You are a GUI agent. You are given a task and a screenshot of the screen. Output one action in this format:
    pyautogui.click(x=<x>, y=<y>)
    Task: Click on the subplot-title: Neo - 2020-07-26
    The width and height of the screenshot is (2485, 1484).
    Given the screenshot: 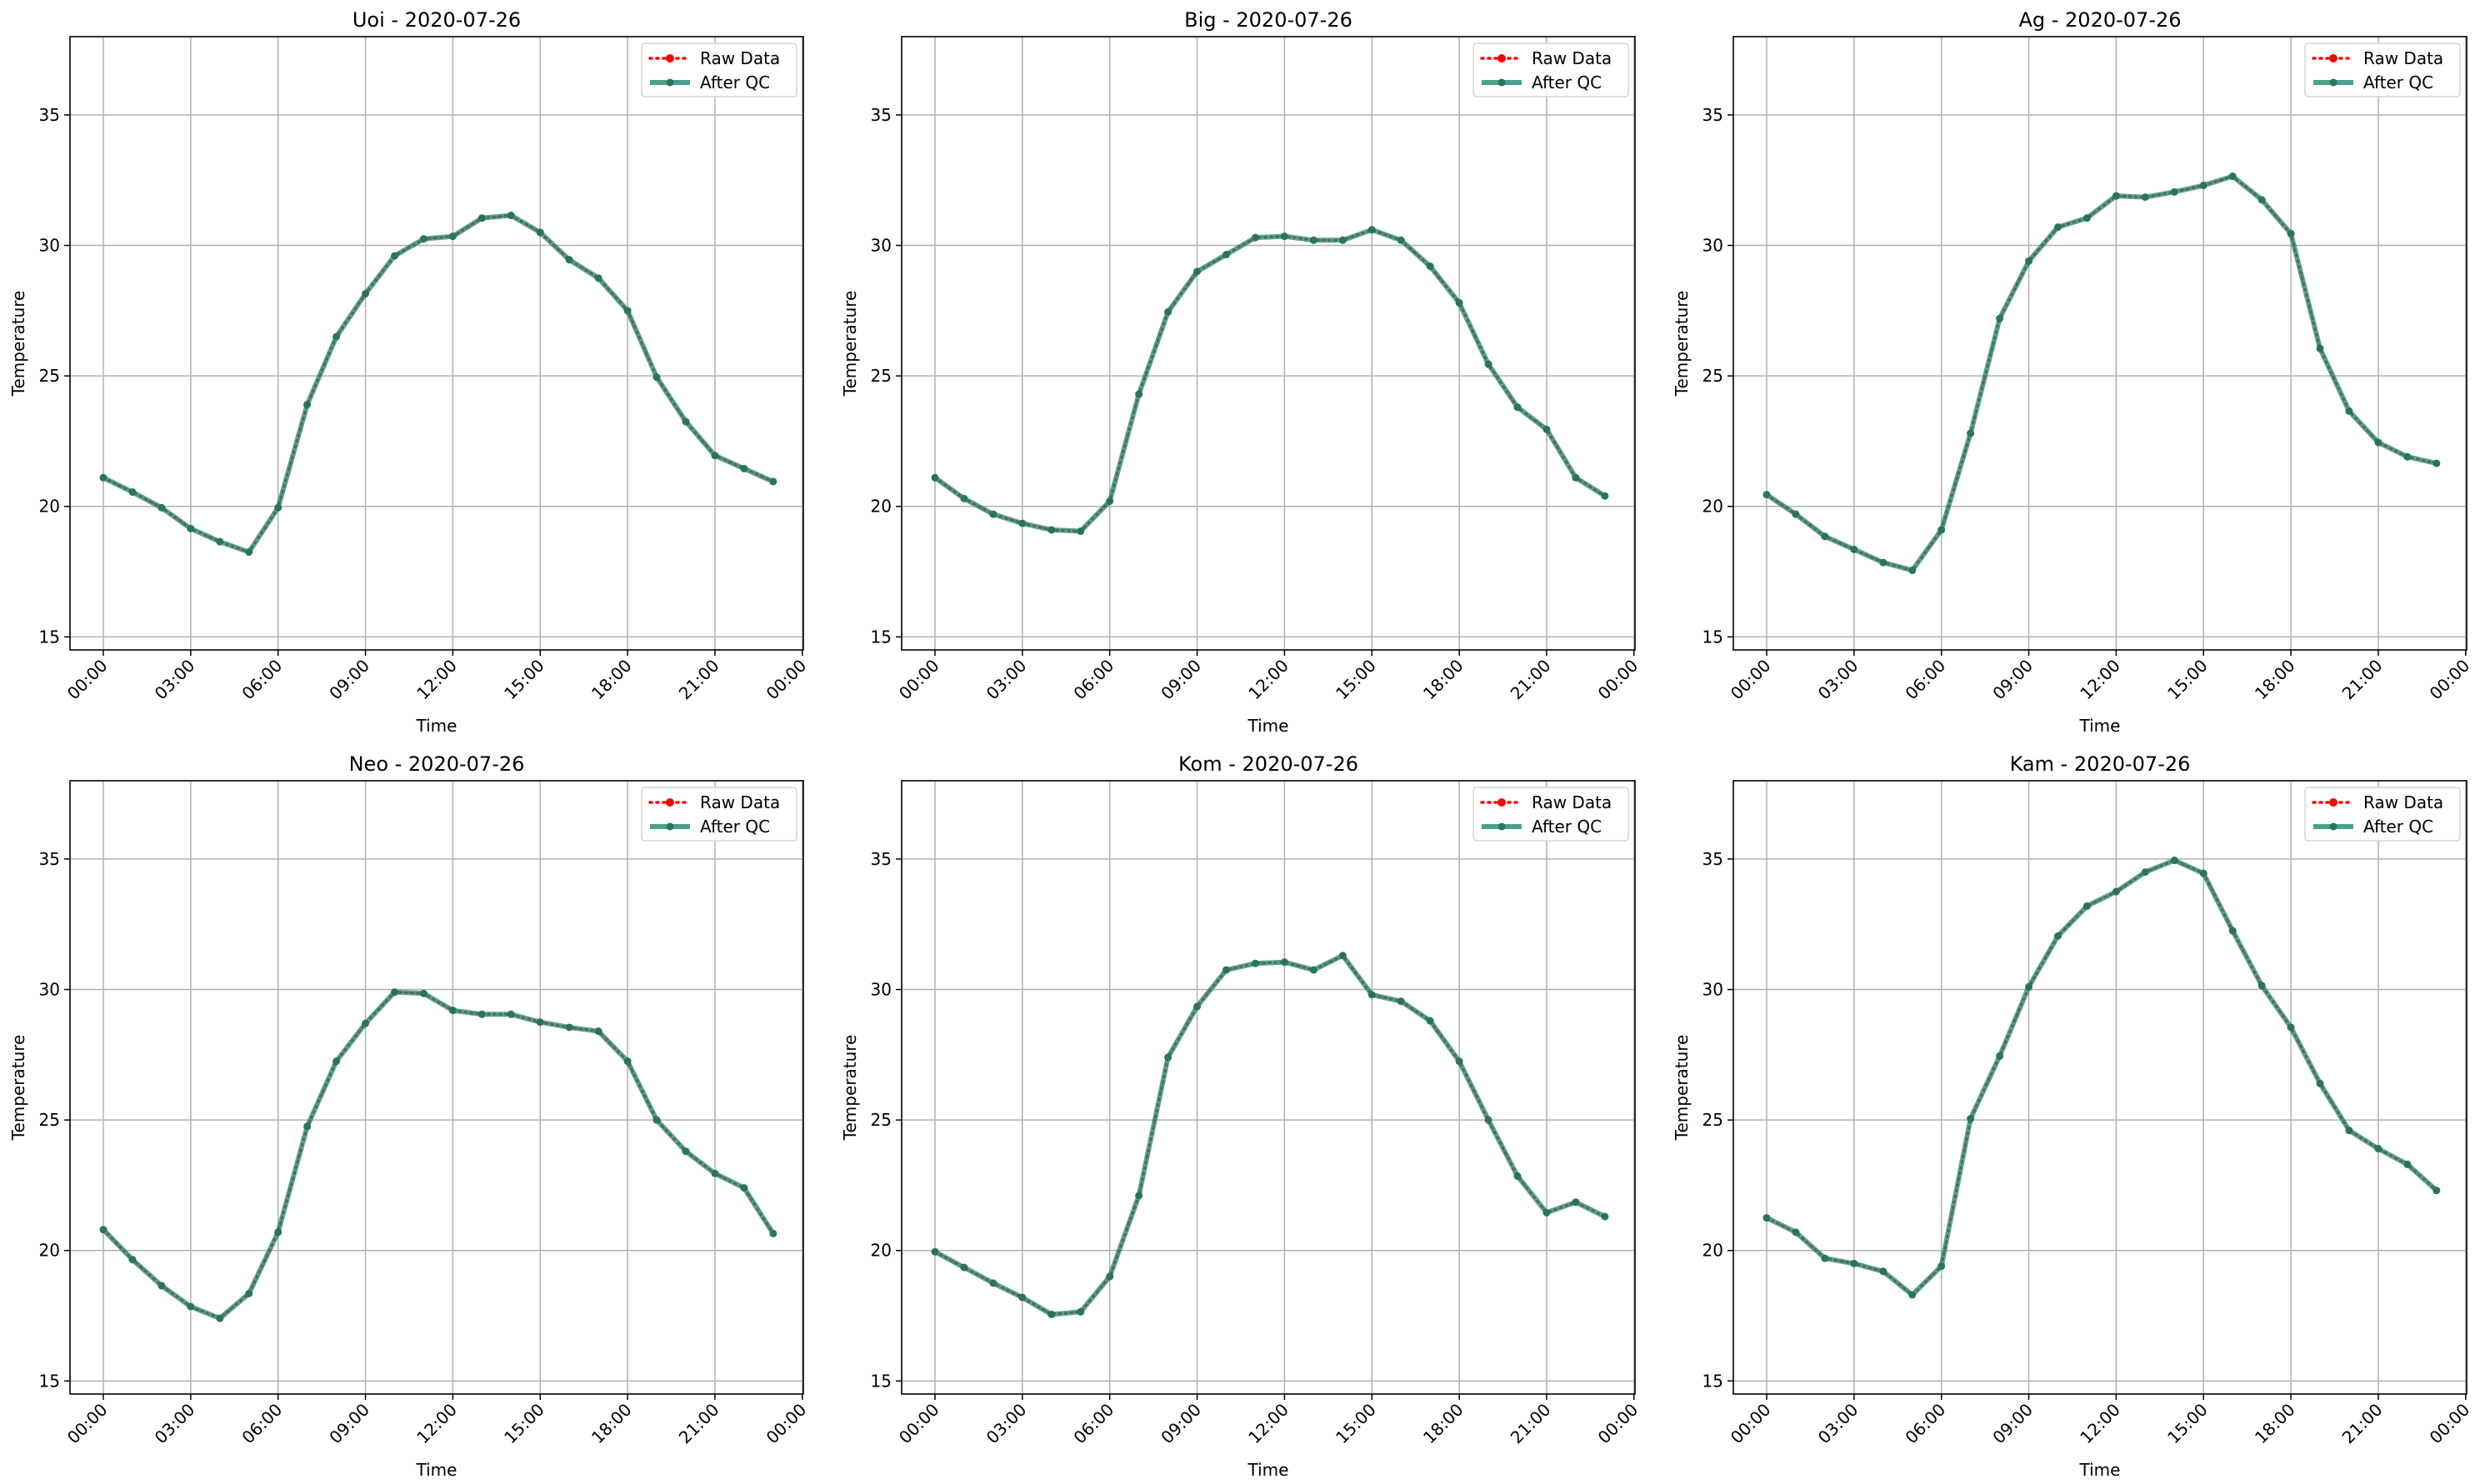 What is the action you would take?
    pyautogui.click(x=437, y=764)
    